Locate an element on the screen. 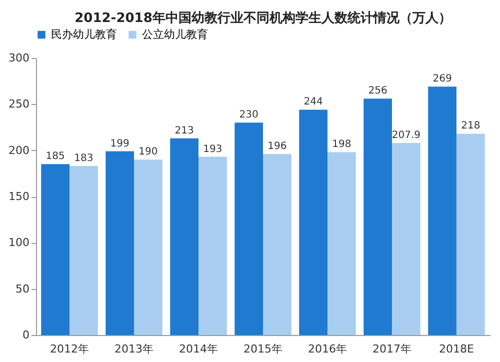  y-tick-label: 0 is located at coordinates (26, 335).